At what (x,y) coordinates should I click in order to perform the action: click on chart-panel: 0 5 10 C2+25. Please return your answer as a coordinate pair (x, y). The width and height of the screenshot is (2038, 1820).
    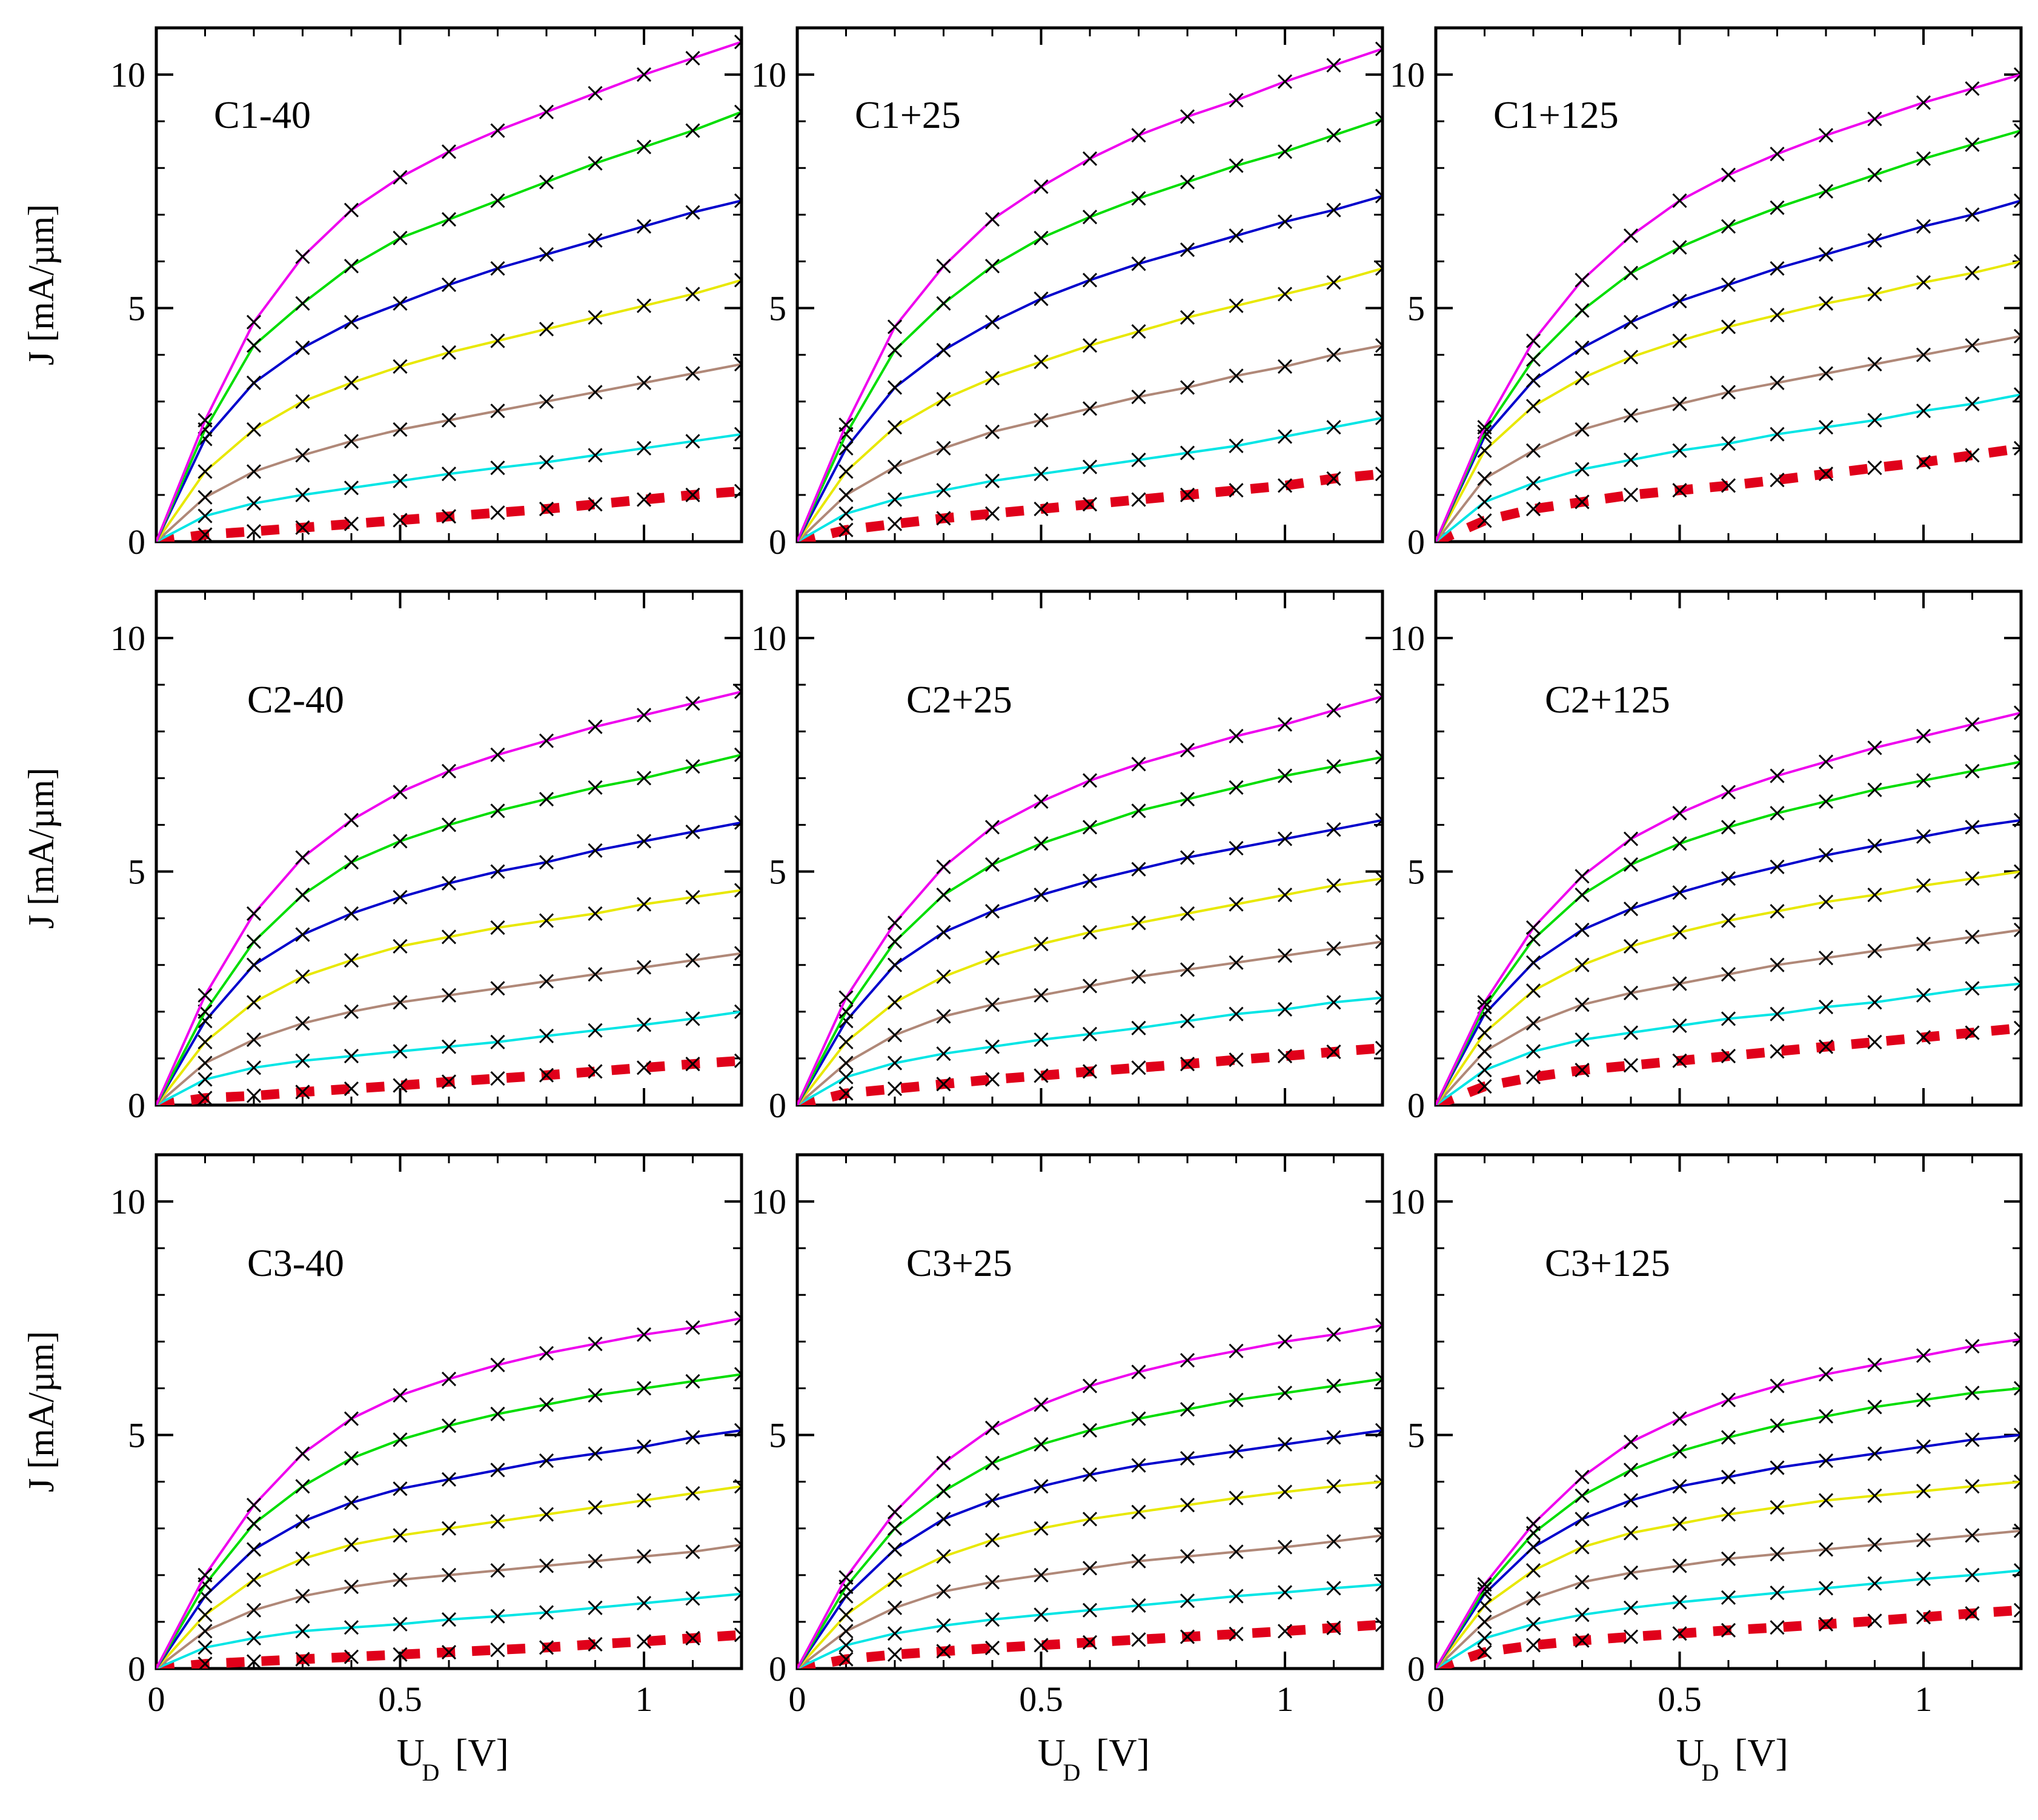
    Looking at the image, I should click on (1067, 857).